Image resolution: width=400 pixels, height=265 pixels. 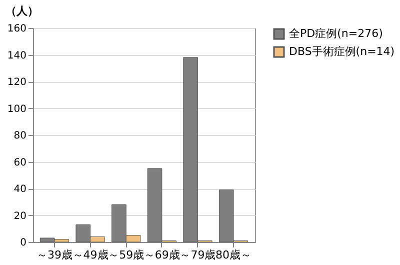 I want to click on y-tick-label: 120, so click(x=16, y=82).